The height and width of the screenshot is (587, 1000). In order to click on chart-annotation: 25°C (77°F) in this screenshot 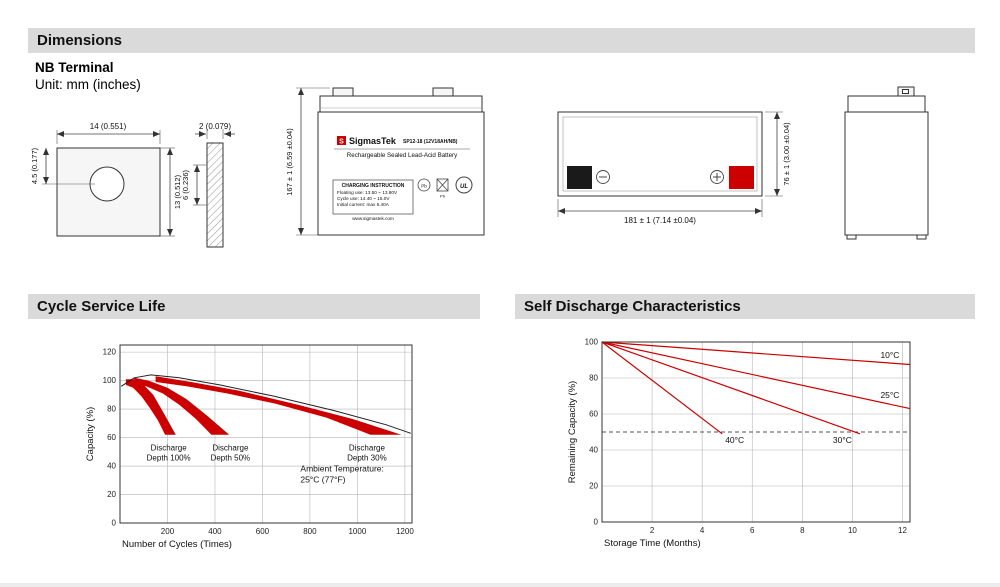, I will do `click(322, 480)`.